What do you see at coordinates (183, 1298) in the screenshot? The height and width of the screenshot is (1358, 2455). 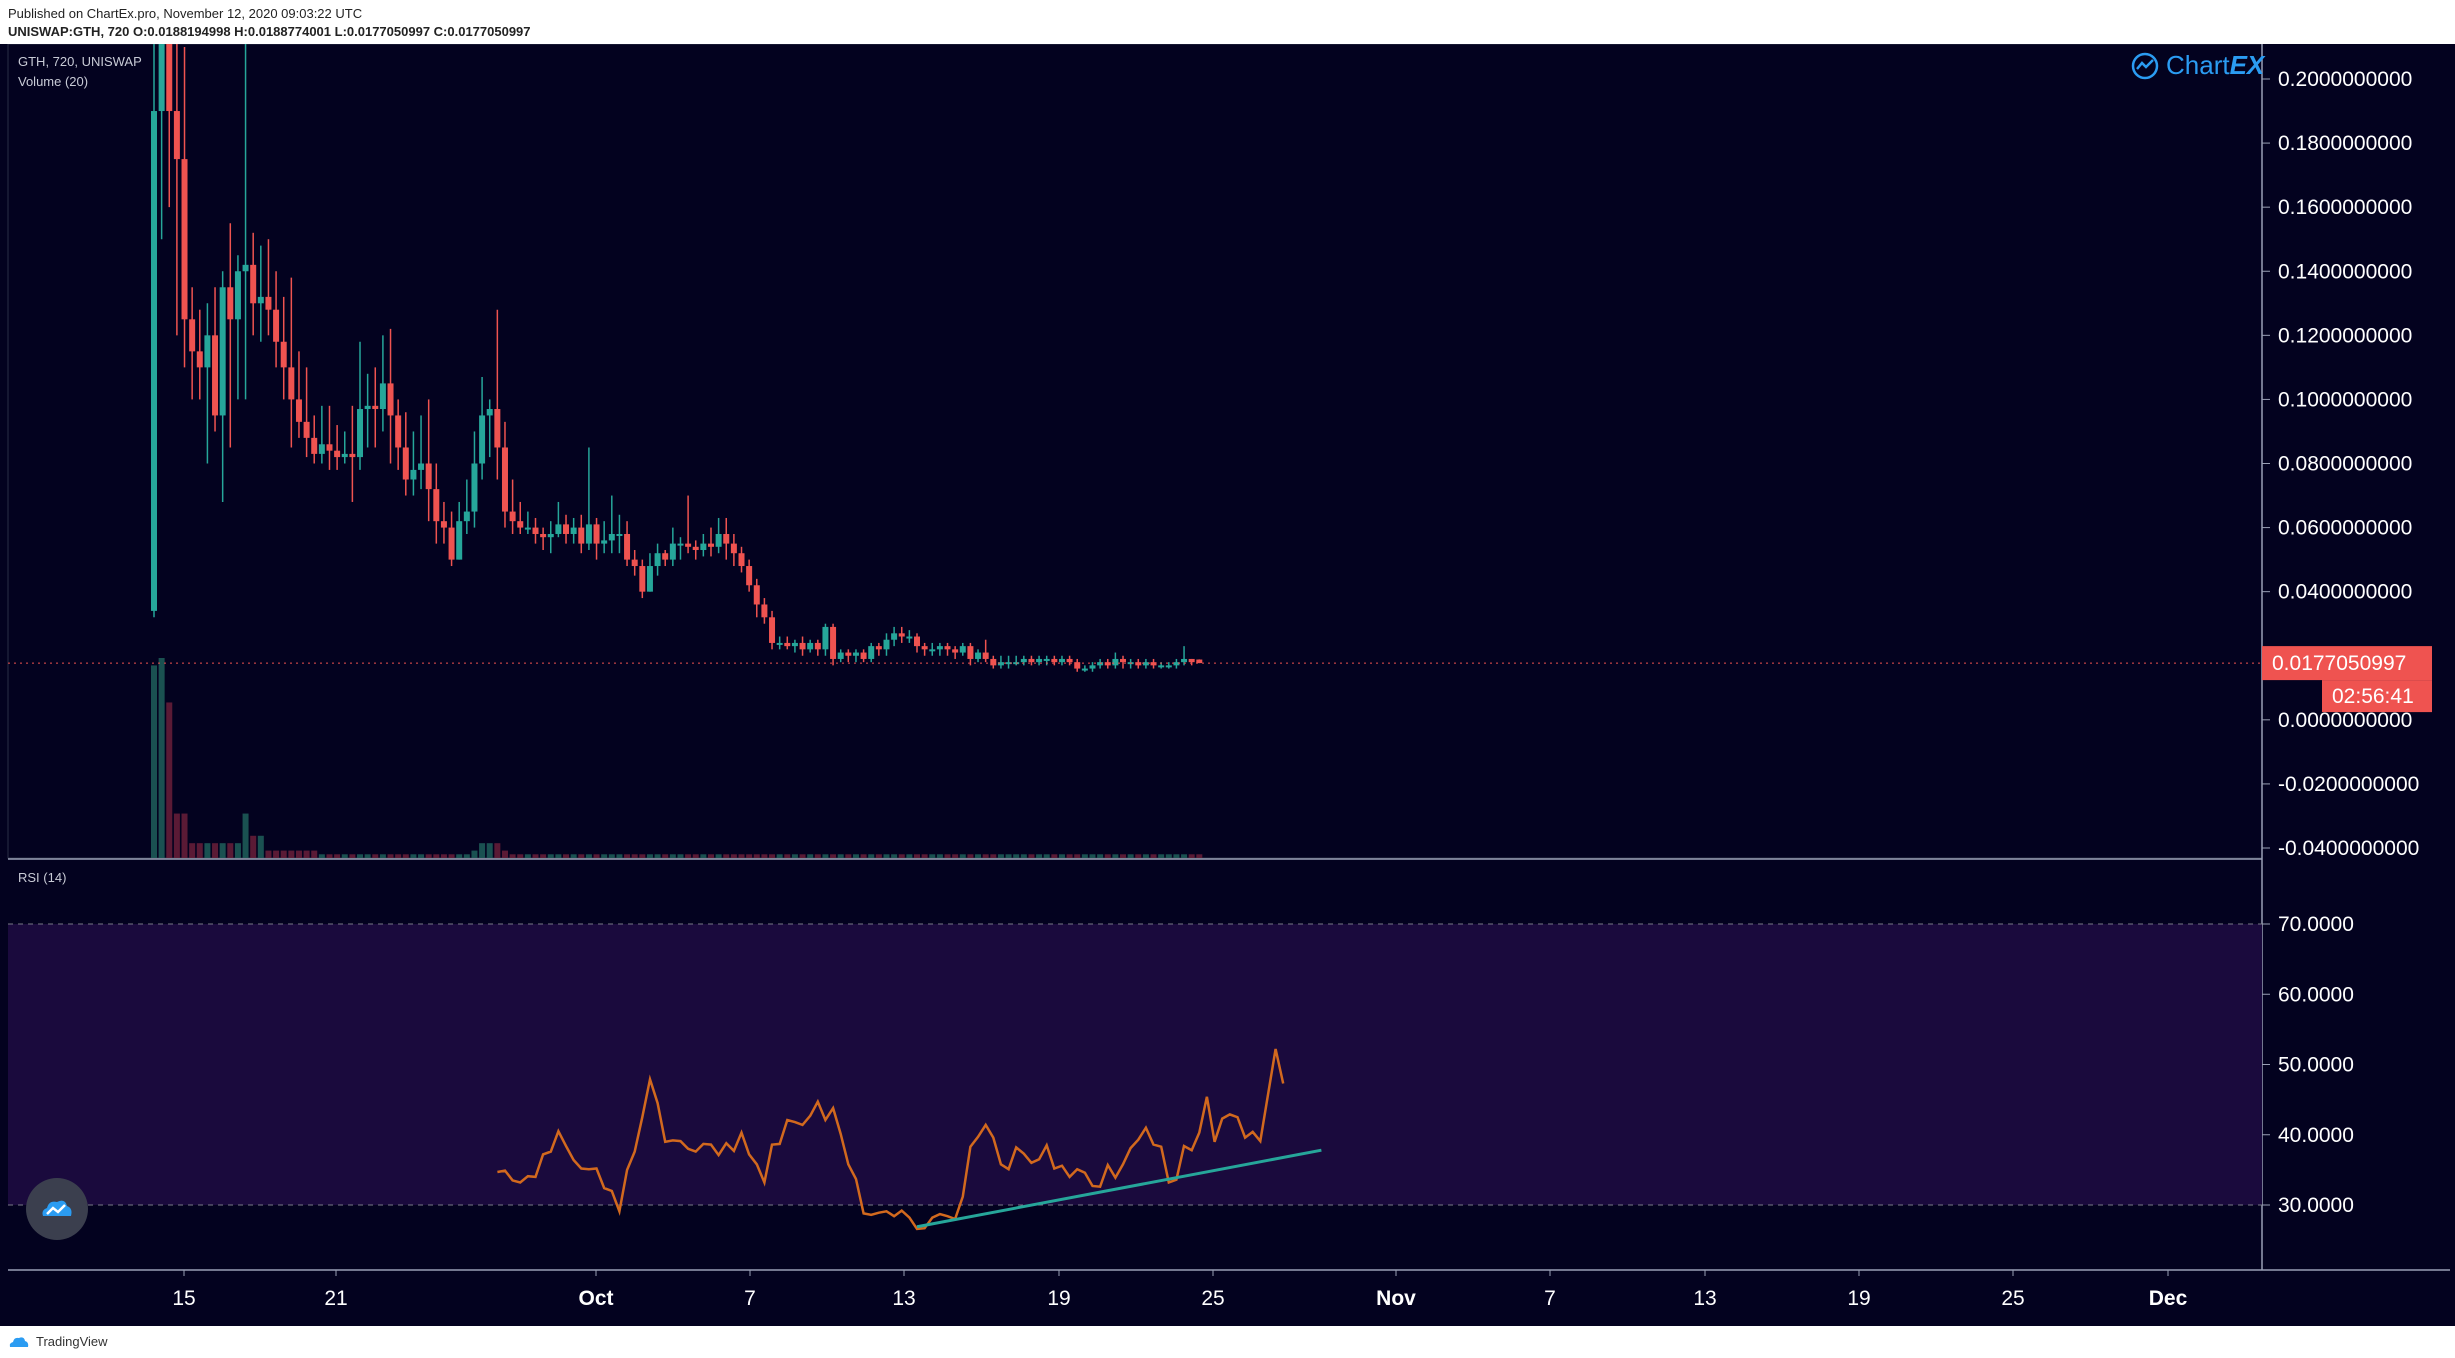 I see `time-tick-label: 15` at bounding box center [183, 1298].